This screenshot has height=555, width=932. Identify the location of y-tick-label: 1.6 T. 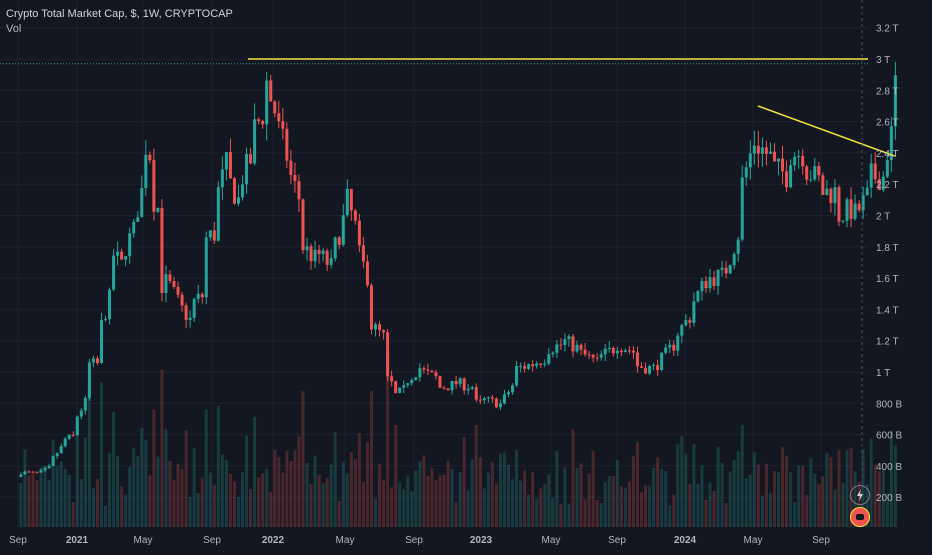
(887, 279).